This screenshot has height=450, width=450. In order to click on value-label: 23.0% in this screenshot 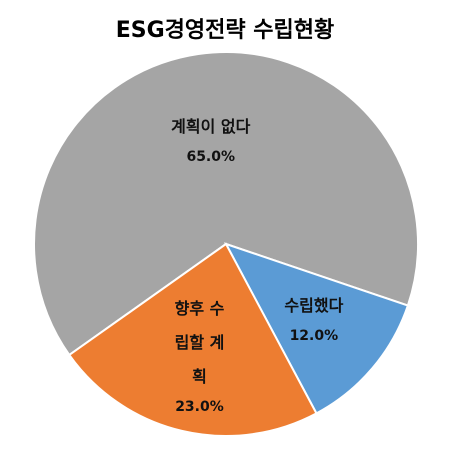, I will do `click(199, 407)`.